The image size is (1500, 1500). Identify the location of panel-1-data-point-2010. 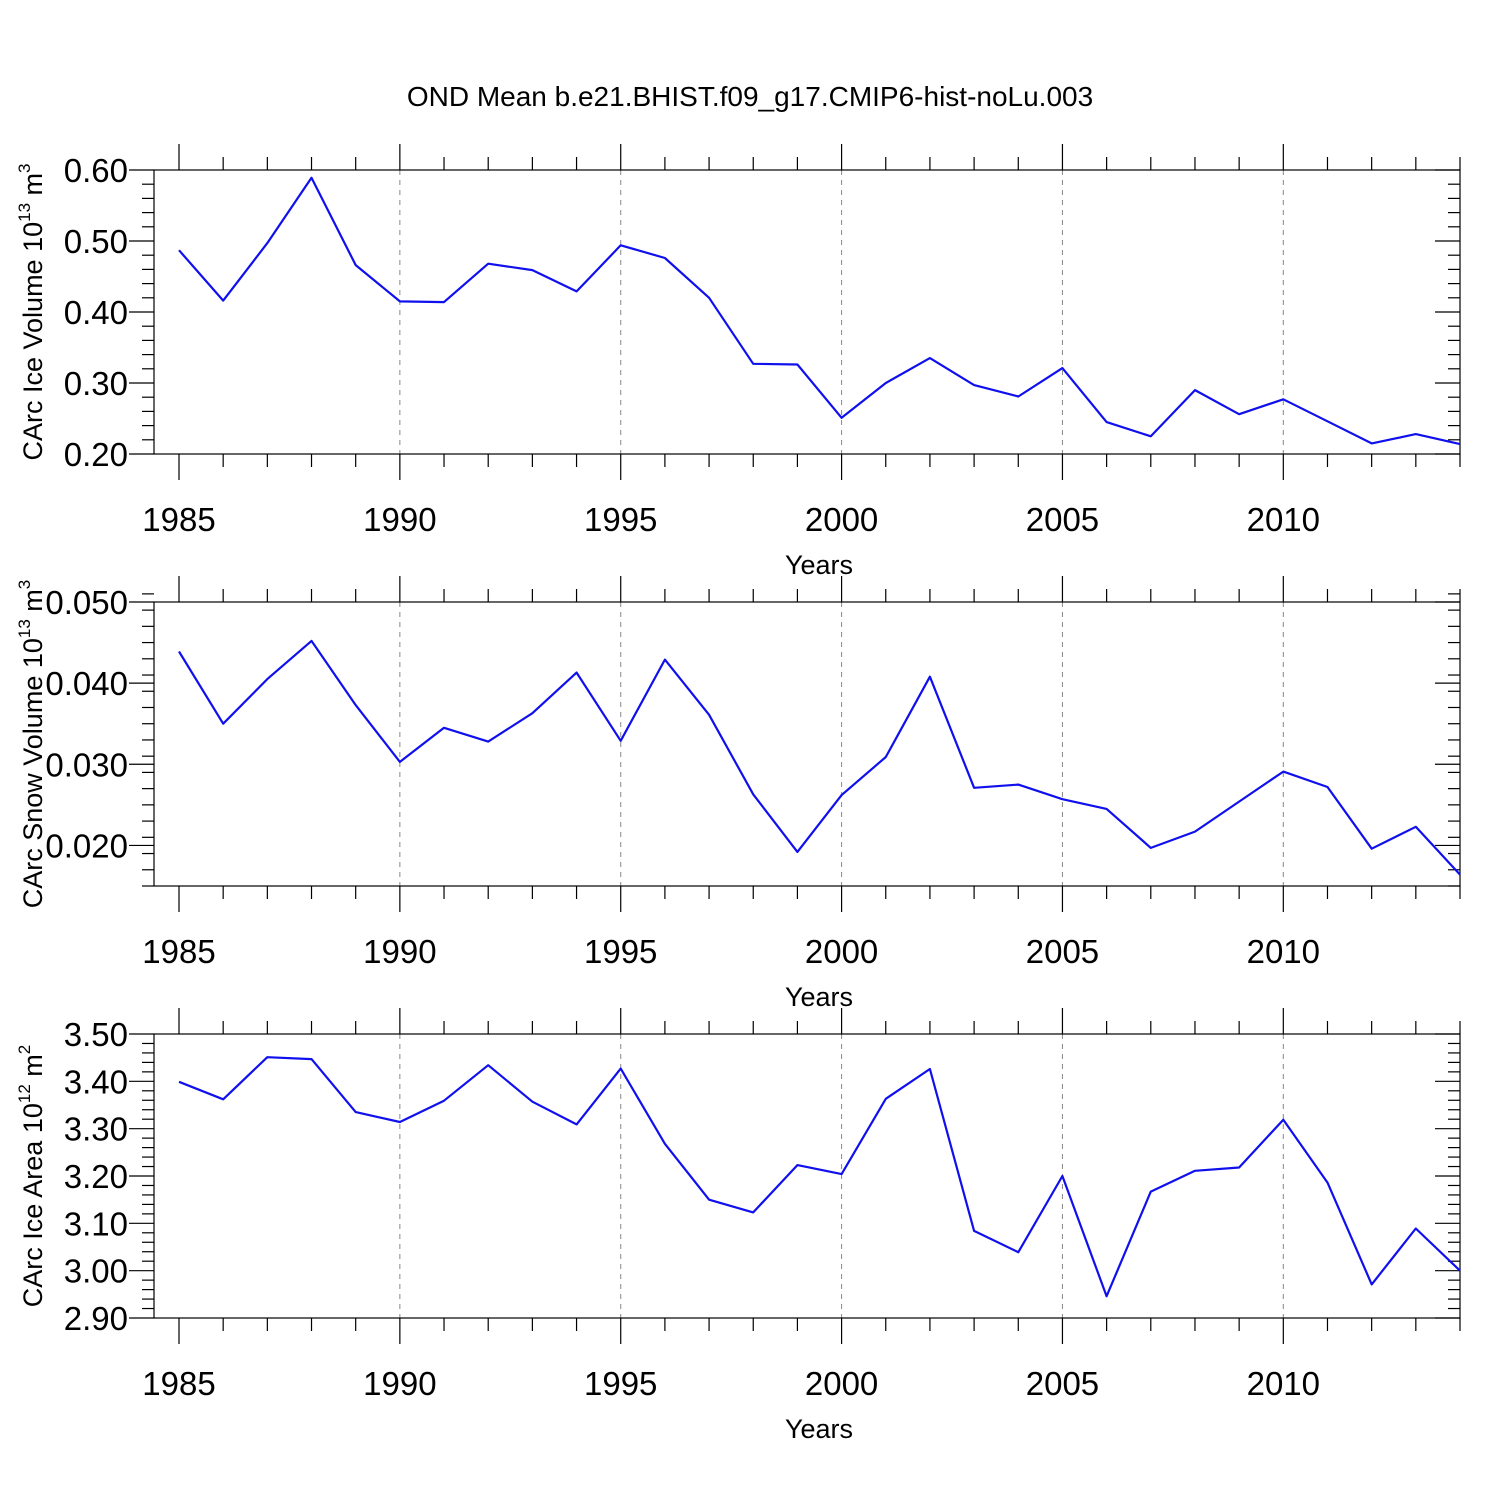
(1283, 399).